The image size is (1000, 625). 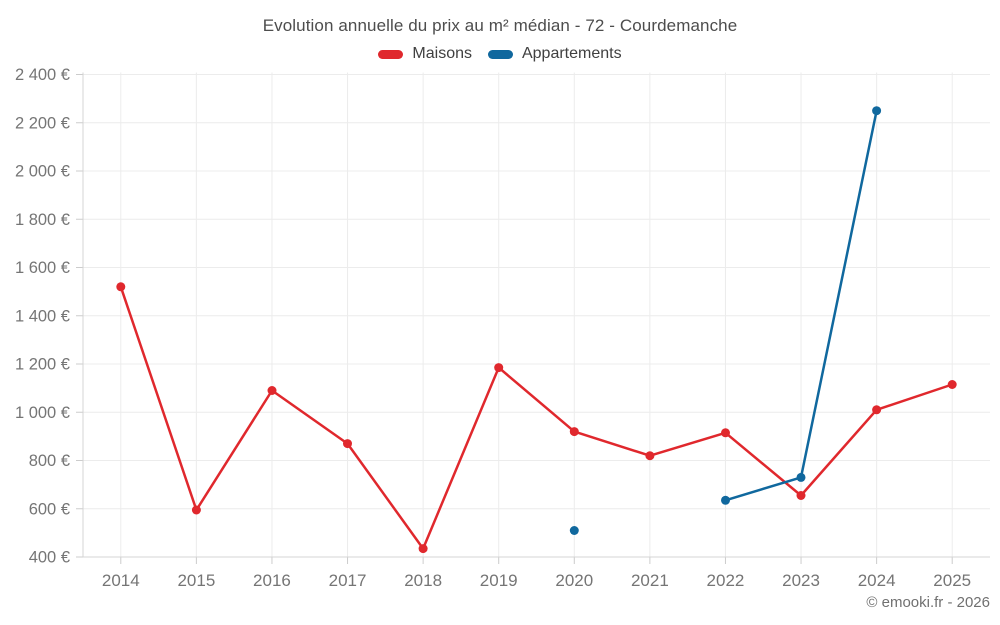 I want to click on legend-item-maisons: Maisons, so click(x=425, y=54).